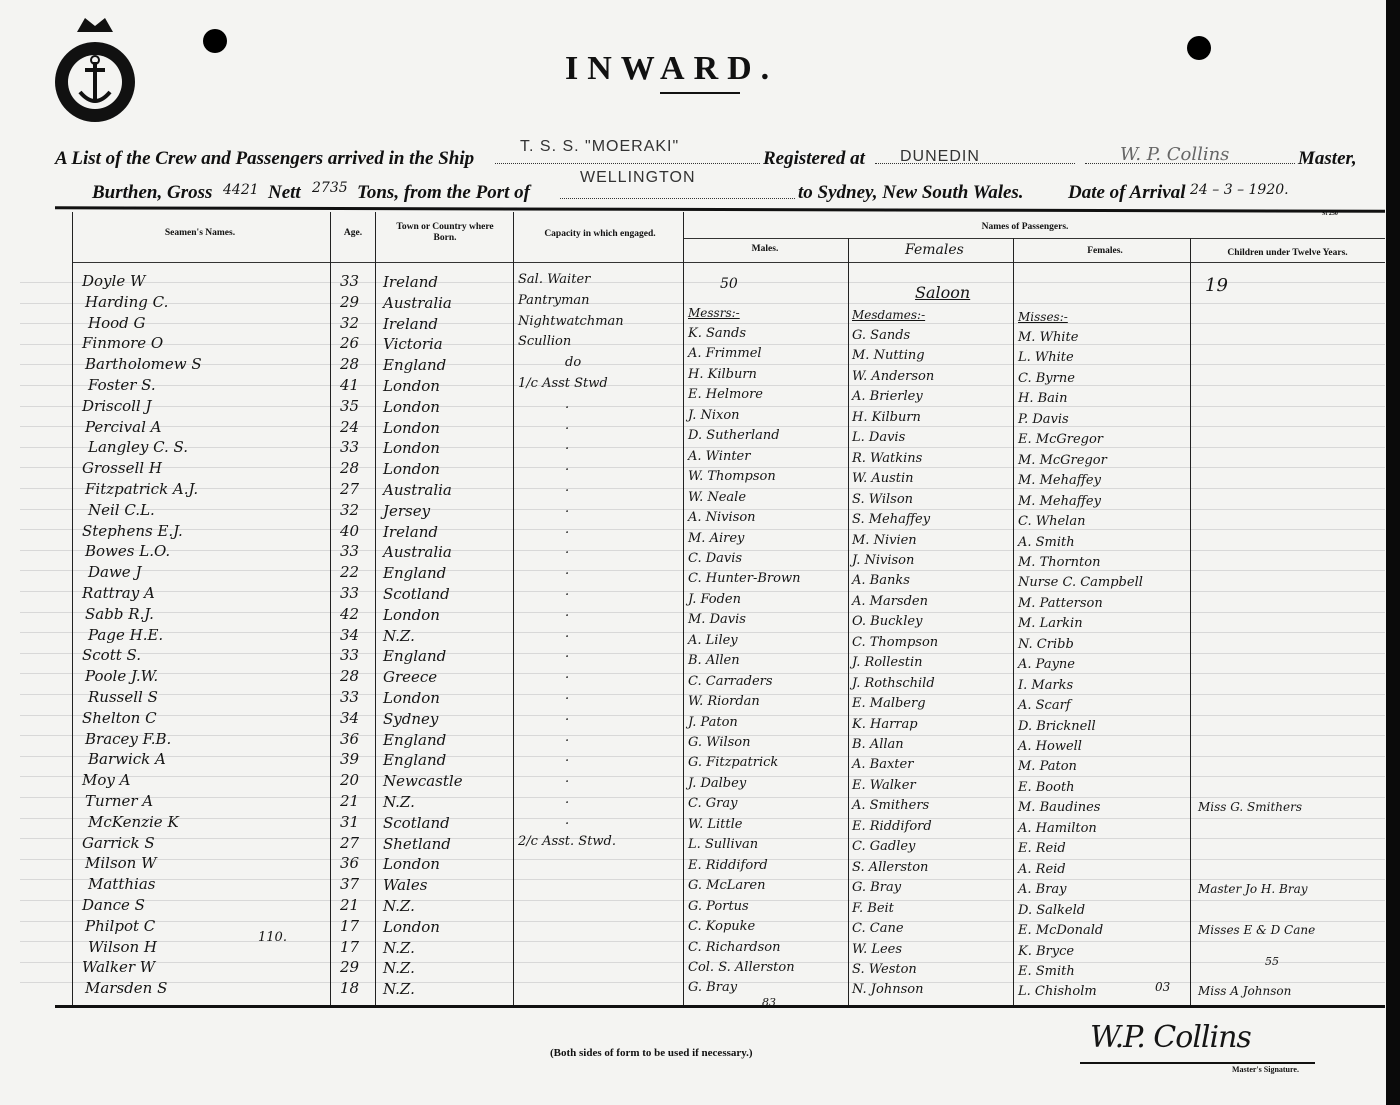  Describe the element at coordinates (1057, 991) in the screenshot. I see `female-passenger-miss: L. Chisholm` at that location.